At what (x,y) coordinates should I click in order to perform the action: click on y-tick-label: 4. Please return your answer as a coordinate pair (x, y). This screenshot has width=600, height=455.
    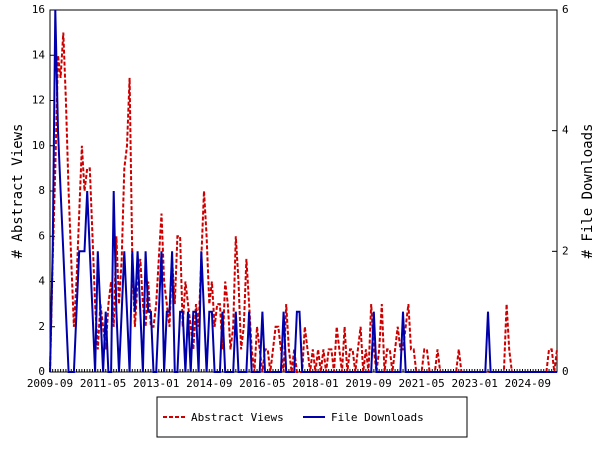
    Looking at the image, I should click on (41, 281).